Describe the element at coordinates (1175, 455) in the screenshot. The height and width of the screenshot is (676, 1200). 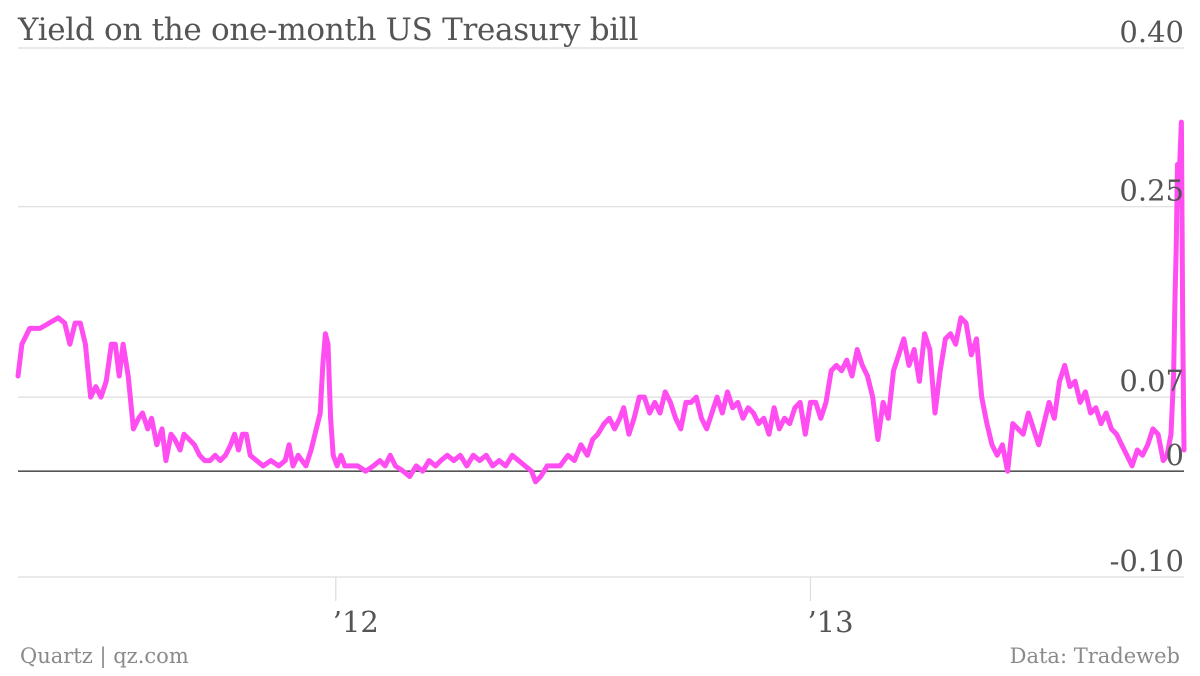
I see `y-tick-label: 0` at that location.